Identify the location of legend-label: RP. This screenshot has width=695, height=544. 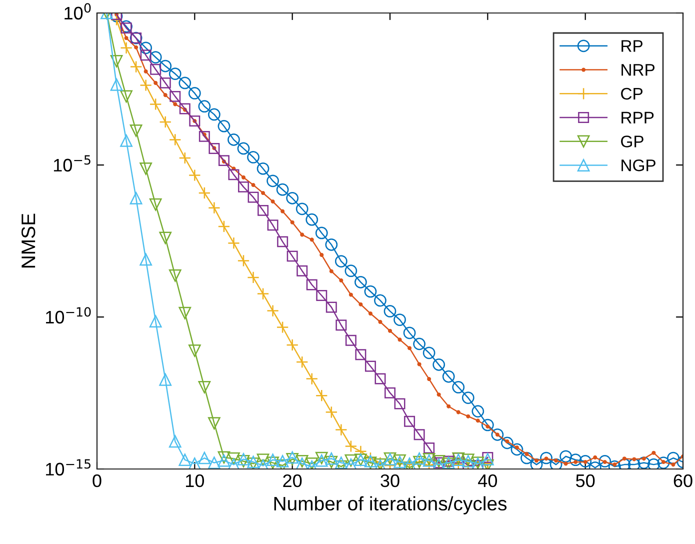
(632, 46).